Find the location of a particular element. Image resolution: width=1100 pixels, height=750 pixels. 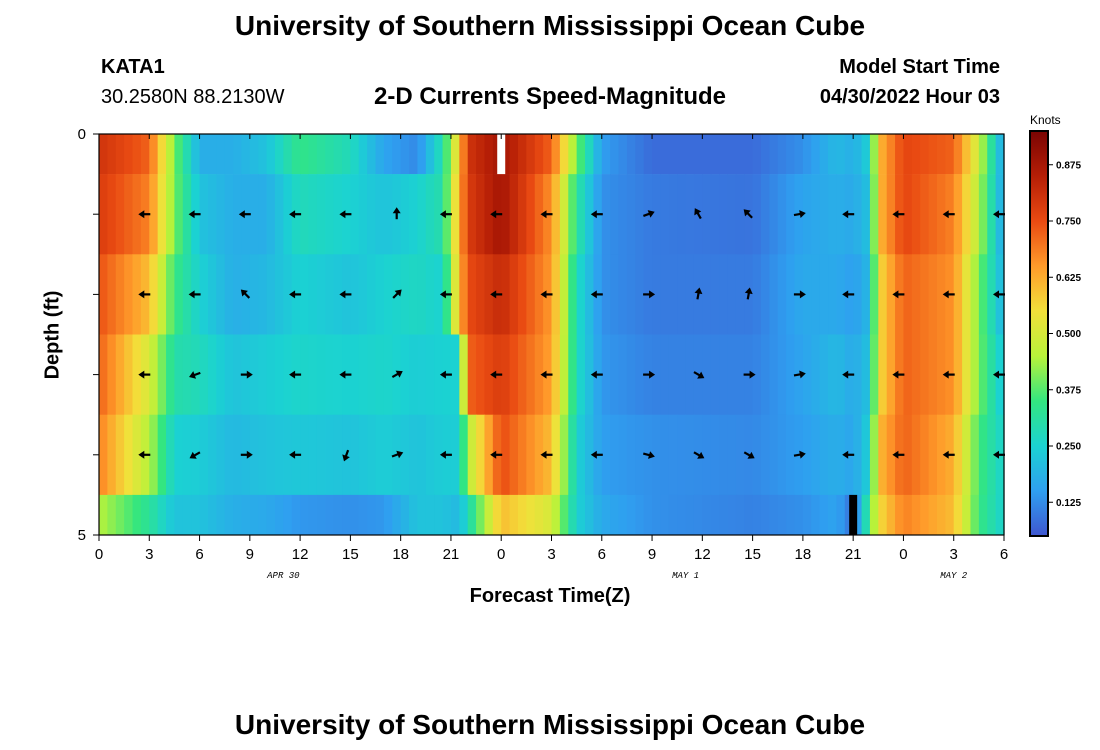

model-start-value: 04/30/2022 Hour 03 is located at coordinates (909, 97).